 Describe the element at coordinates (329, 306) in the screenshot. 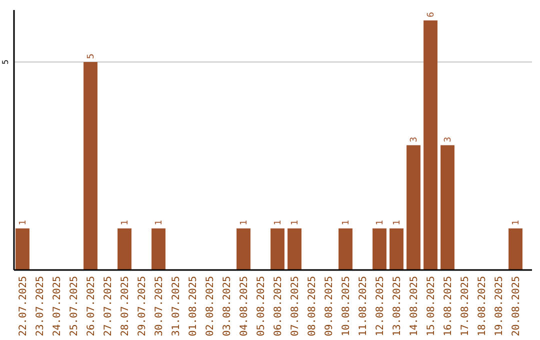

I see `x-tick-label: 09.08.2025` at that location.